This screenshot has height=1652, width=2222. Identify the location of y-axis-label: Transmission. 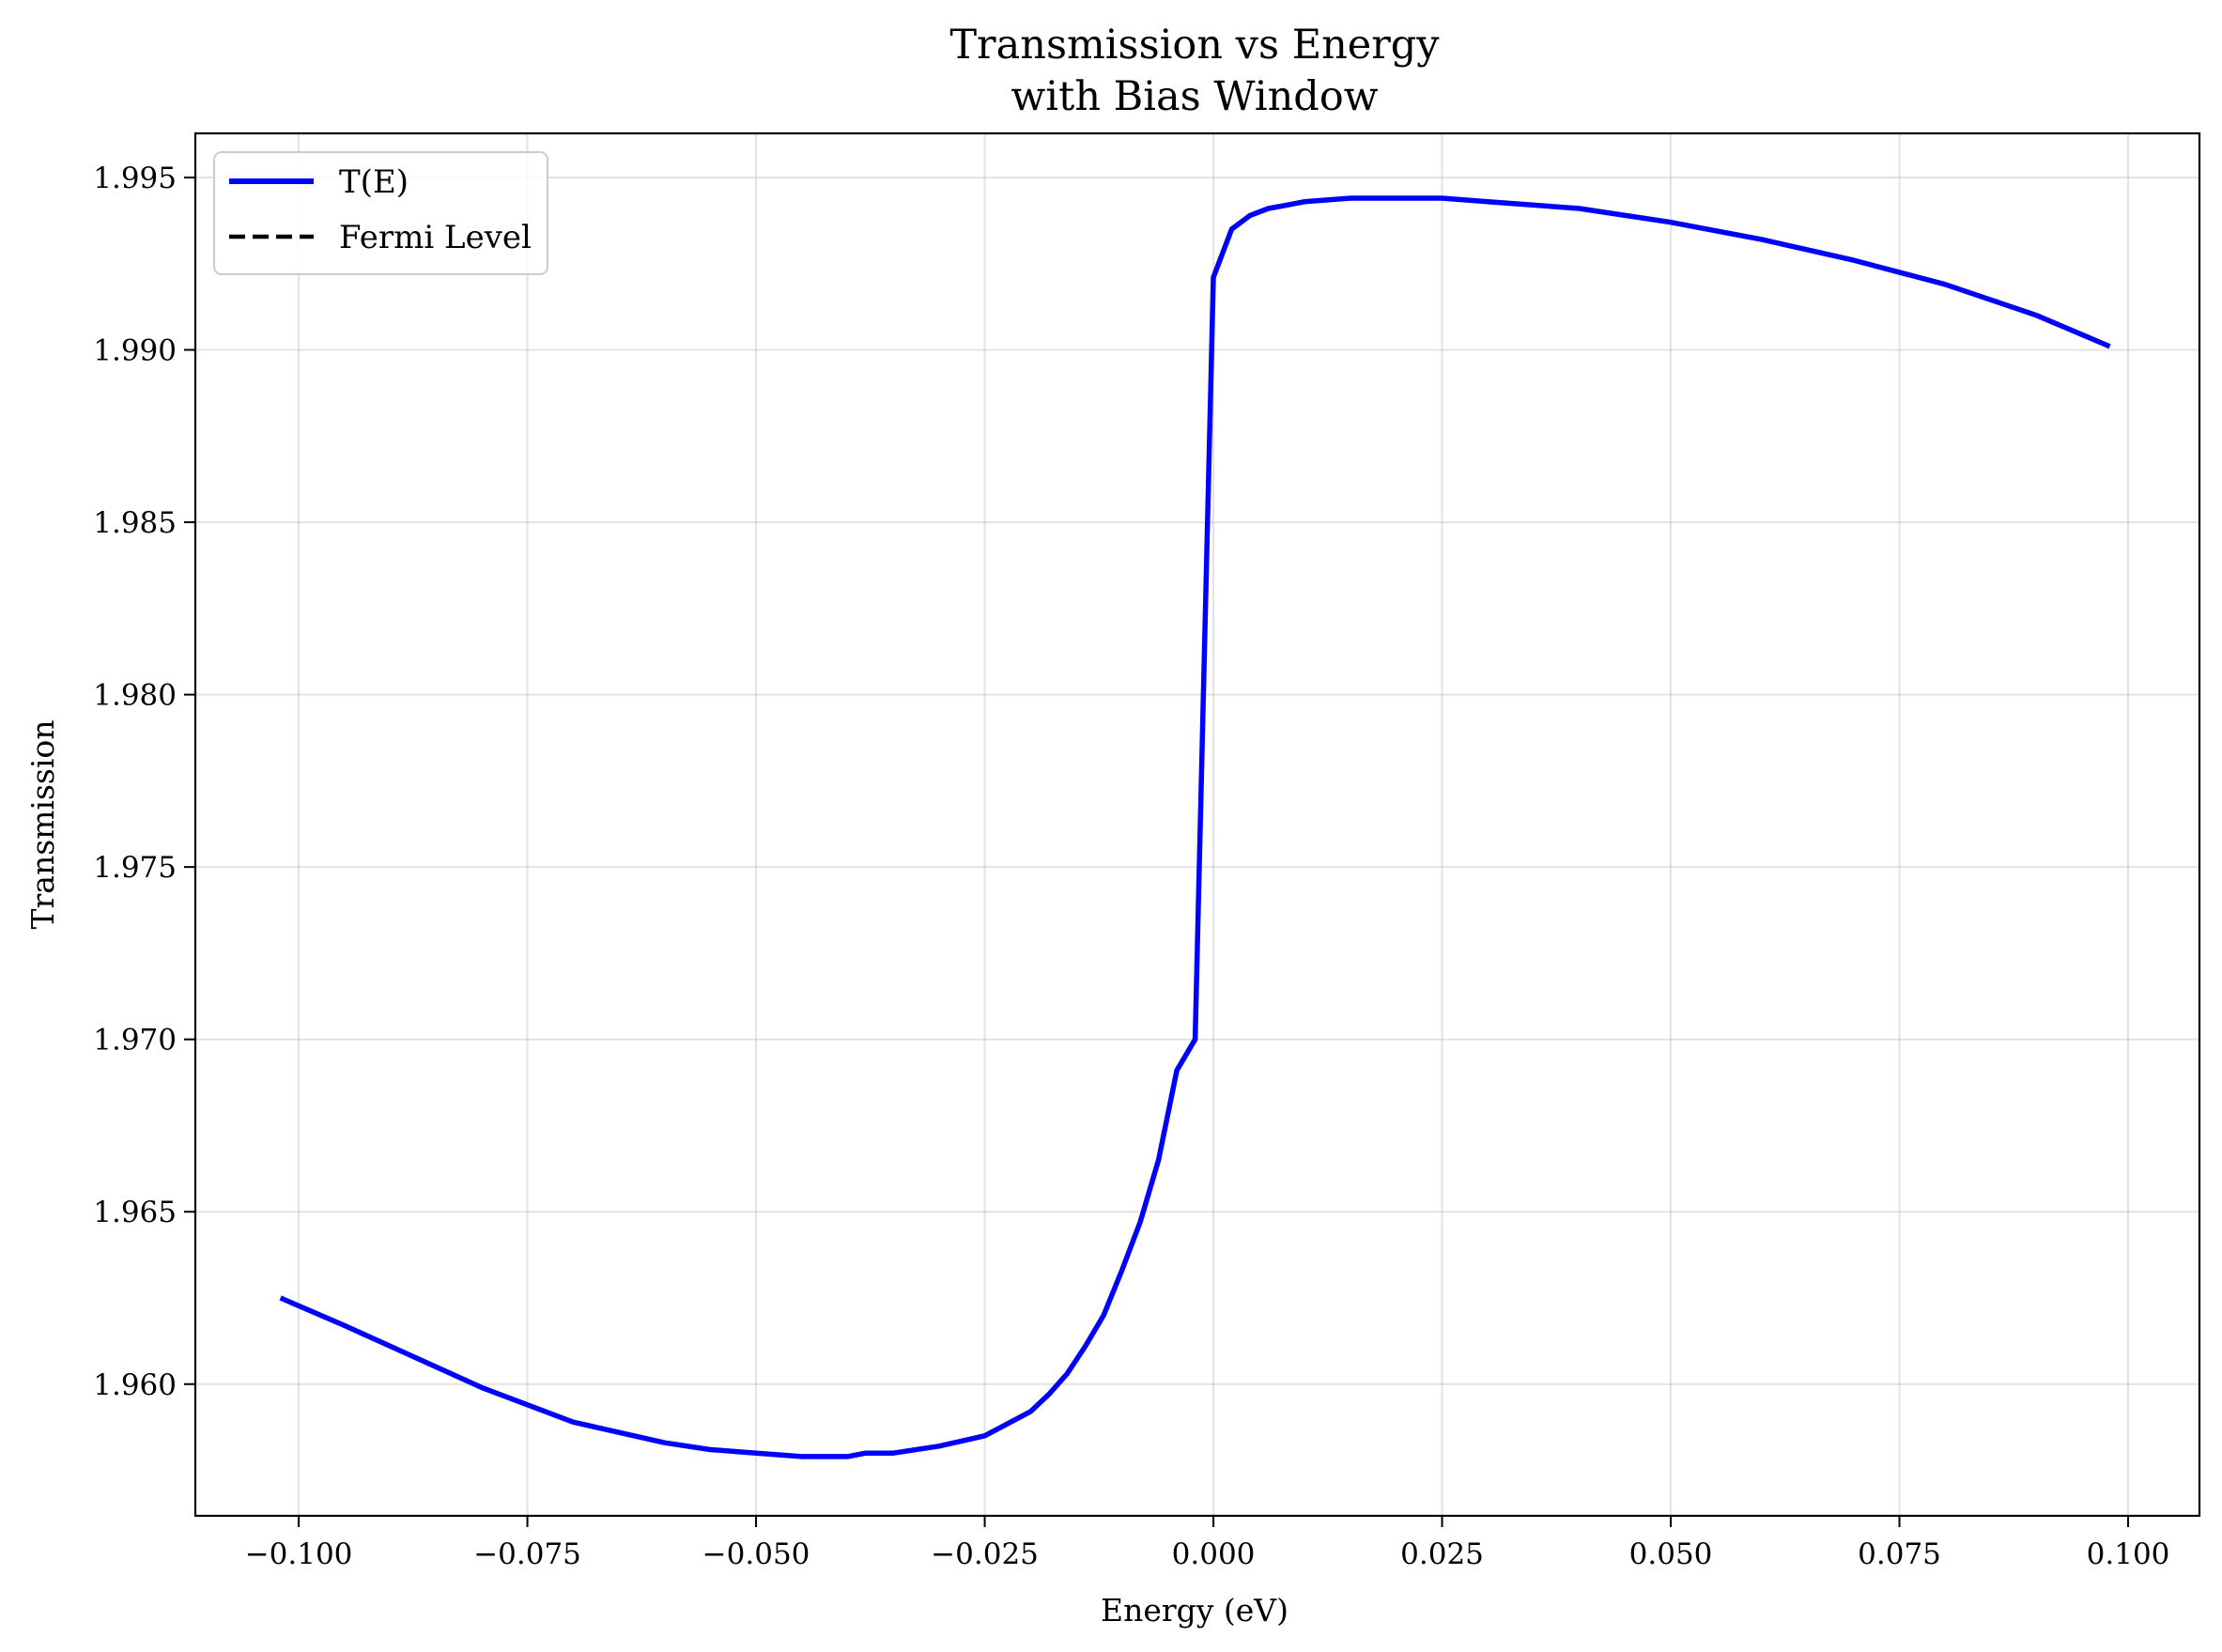
(43, 824).